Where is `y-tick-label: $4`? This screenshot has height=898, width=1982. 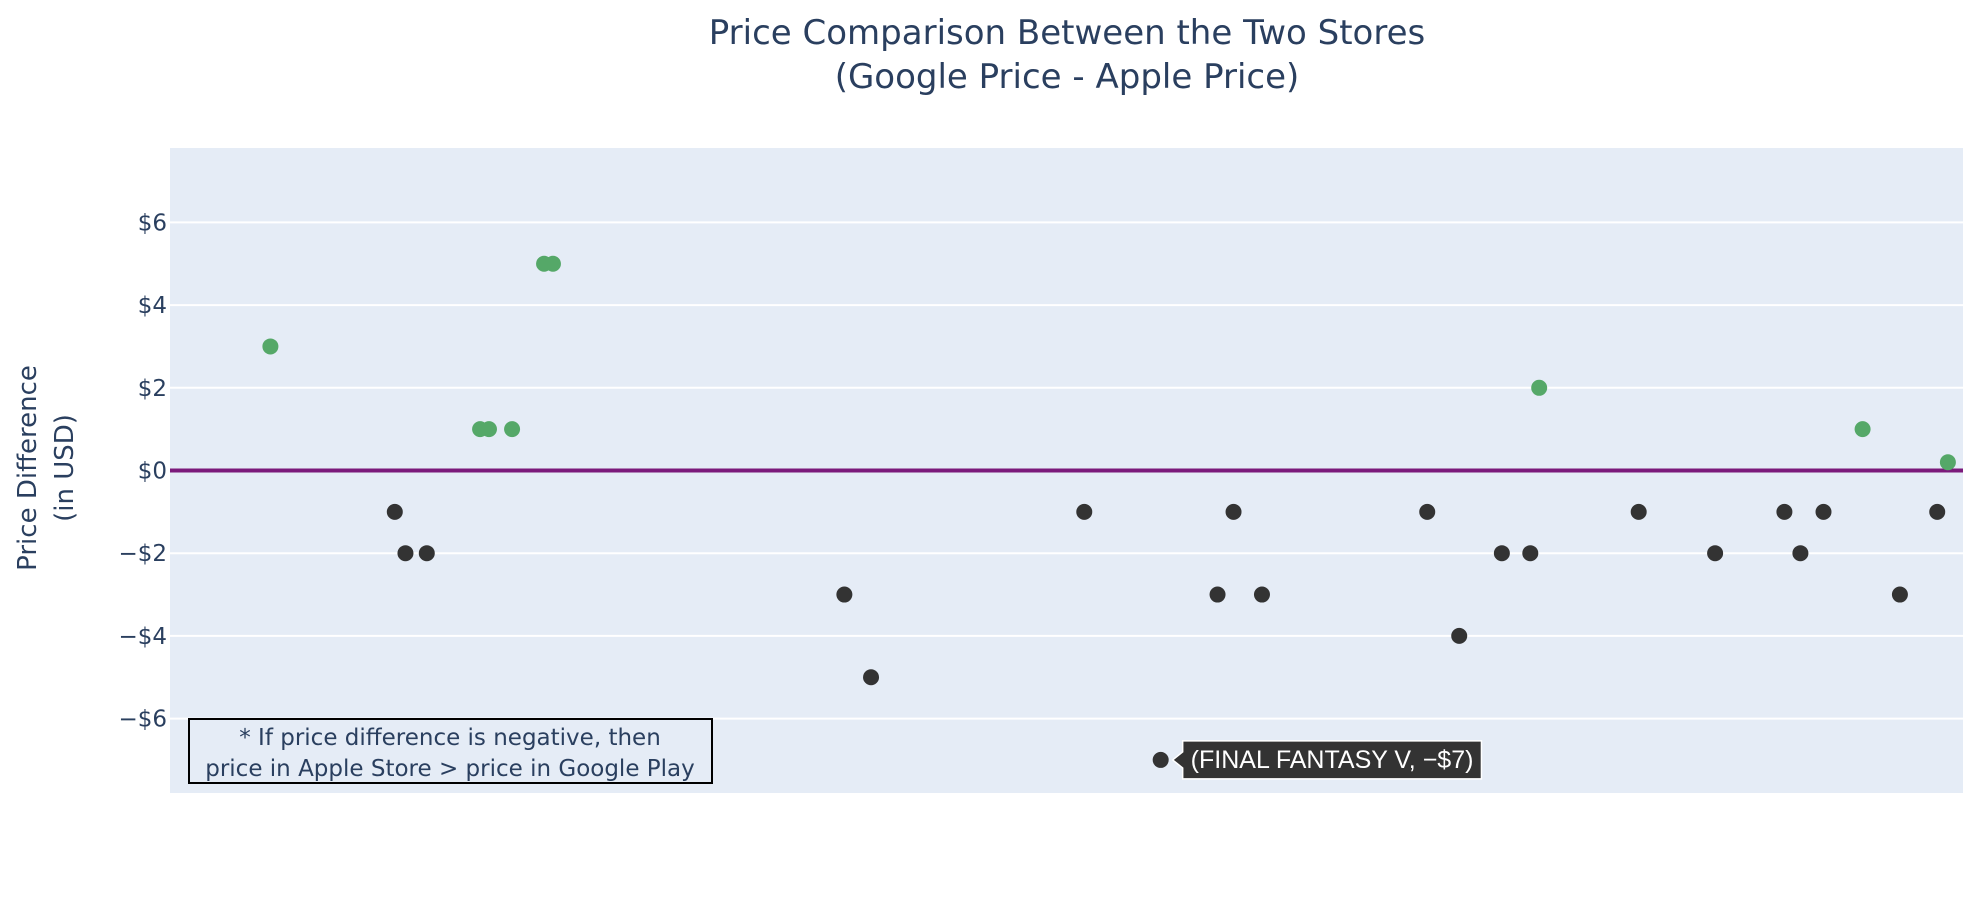
y-tick-label: $4 is located at coordinates (152, 306).